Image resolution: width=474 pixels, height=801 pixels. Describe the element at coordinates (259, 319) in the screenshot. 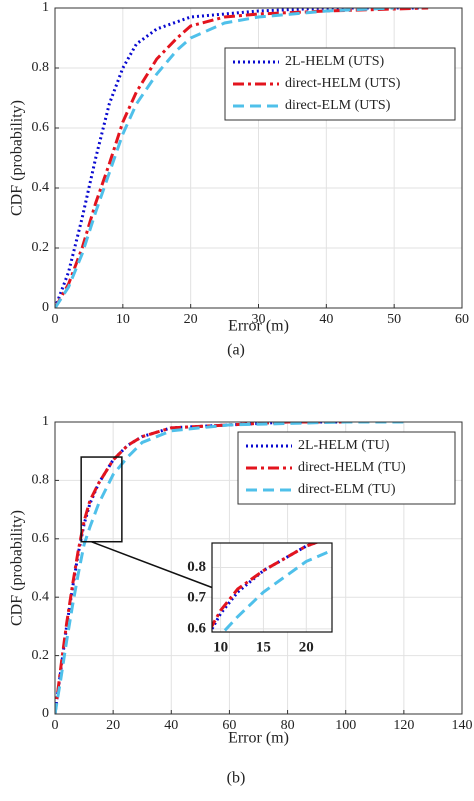

I see `x-tick-label: 30` at that location.